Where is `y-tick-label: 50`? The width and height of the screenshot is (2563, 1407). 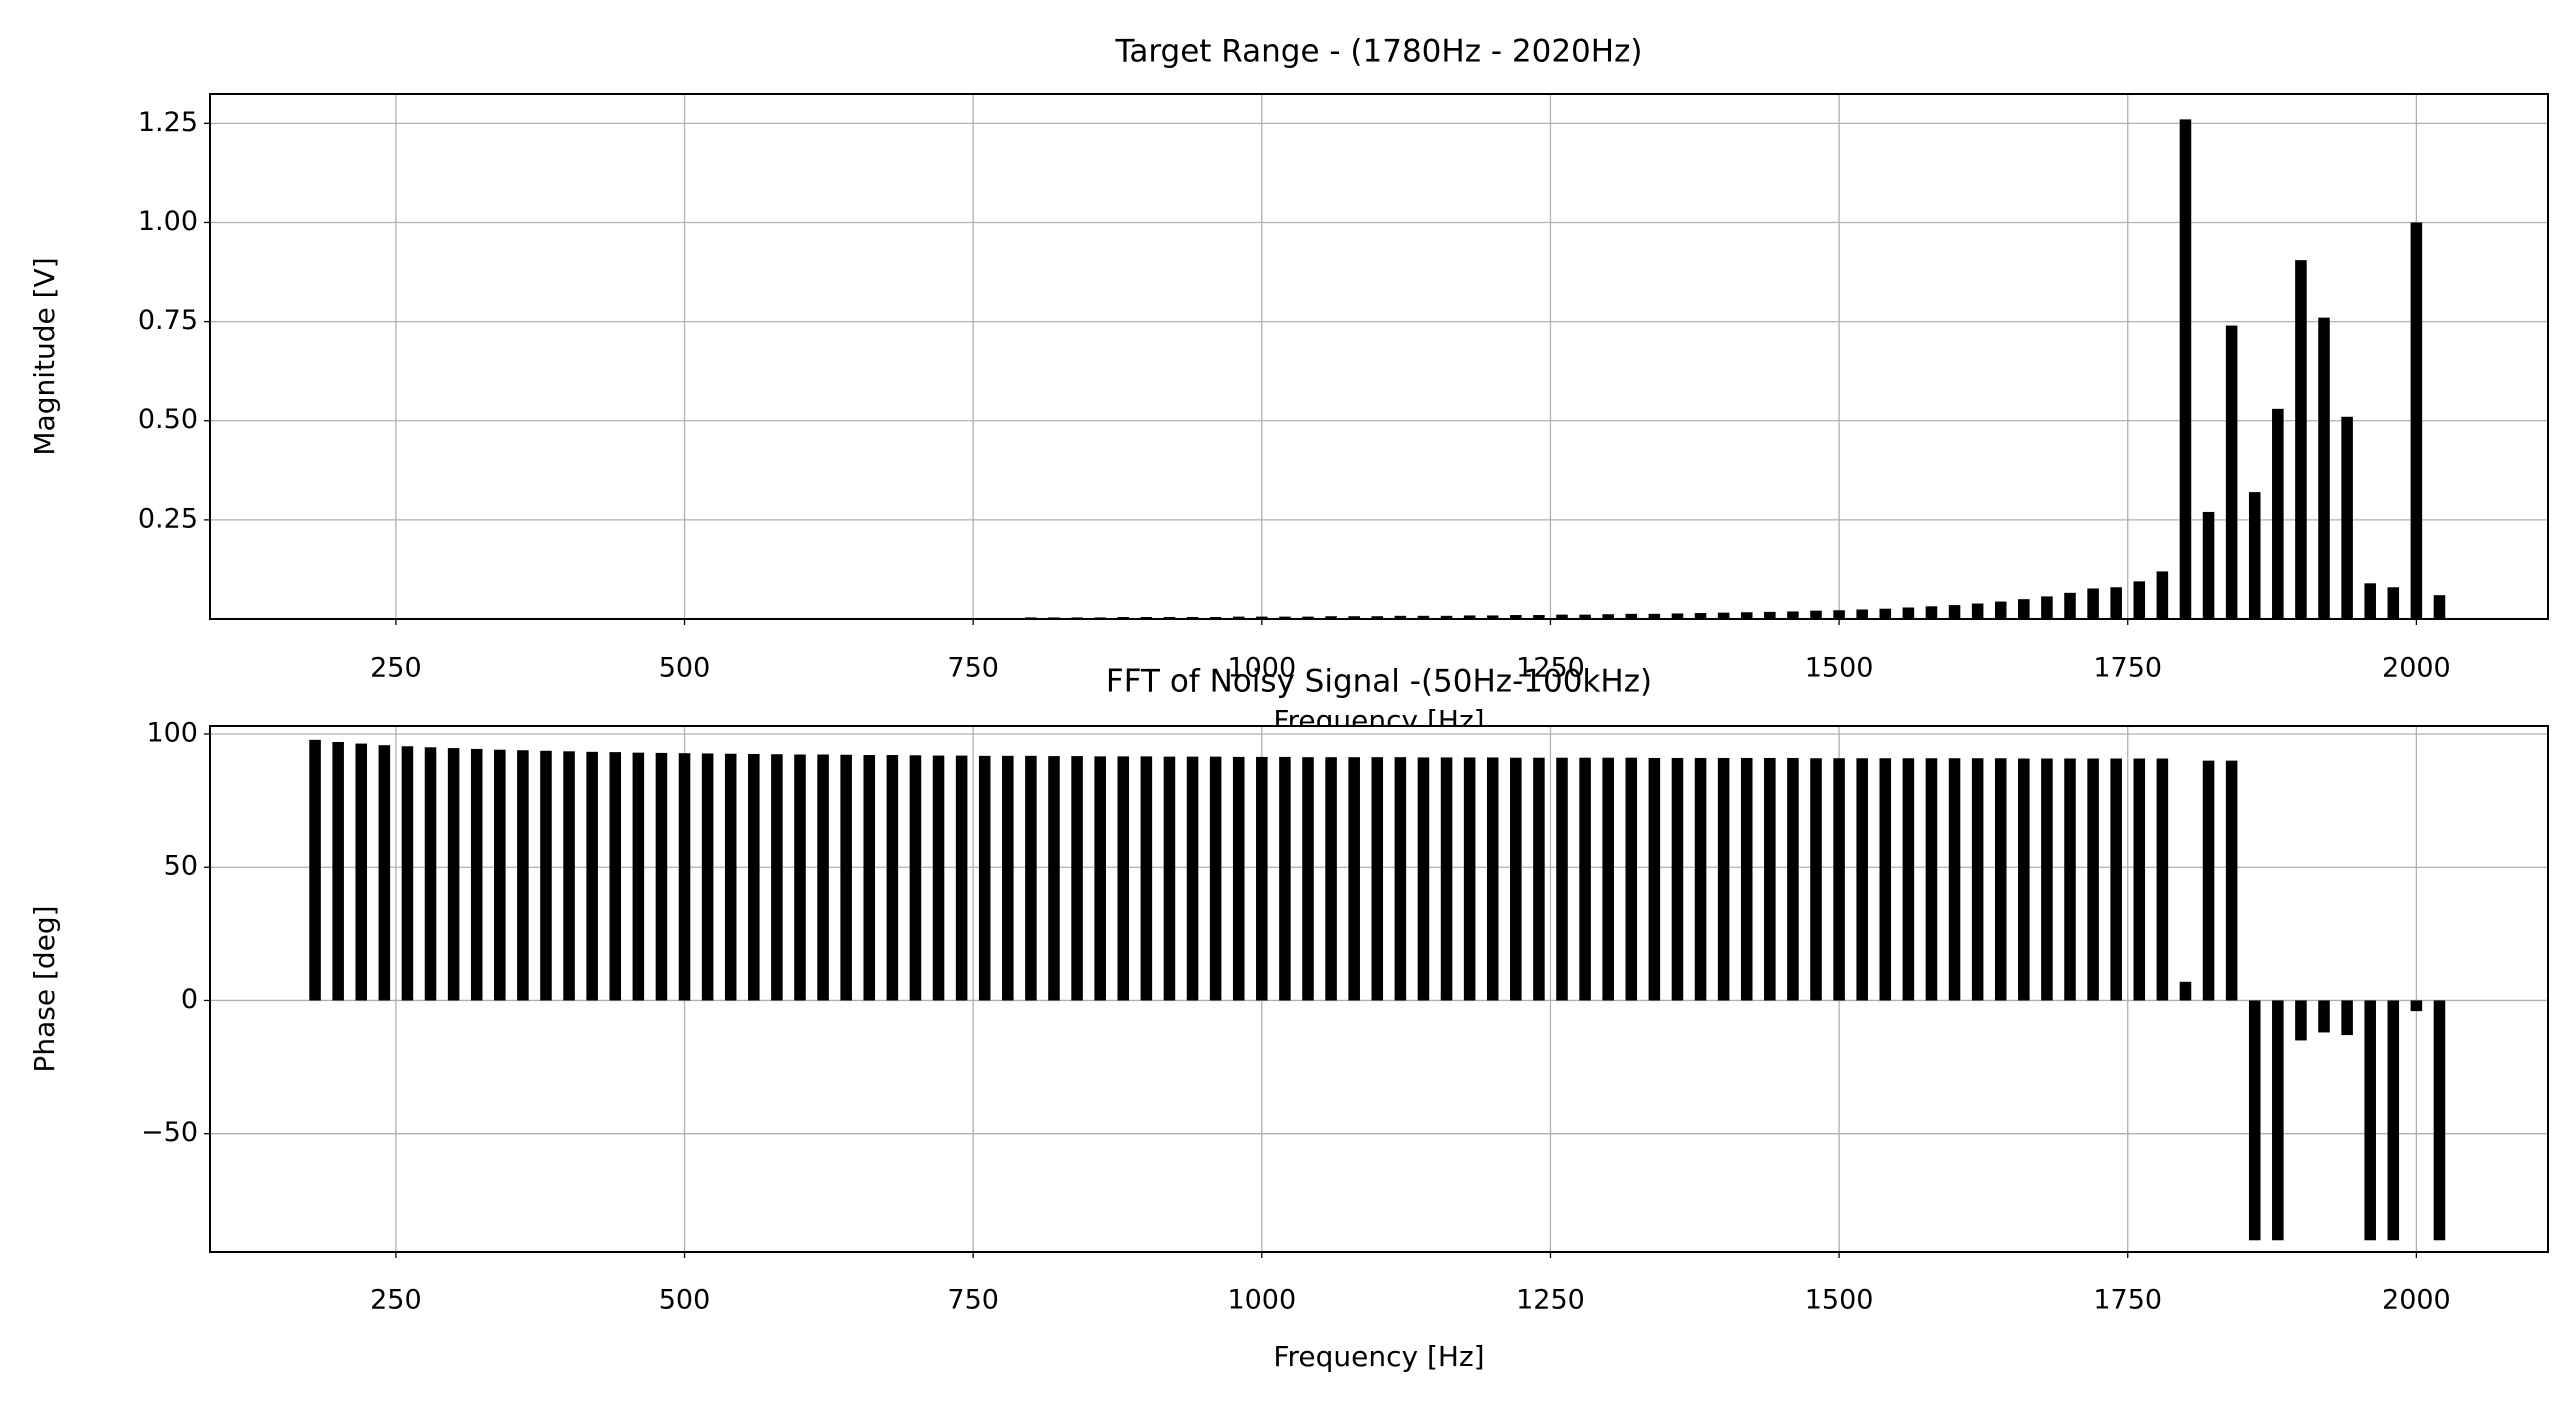
y-tick-label: 50 is located at coordinates (181, 866).